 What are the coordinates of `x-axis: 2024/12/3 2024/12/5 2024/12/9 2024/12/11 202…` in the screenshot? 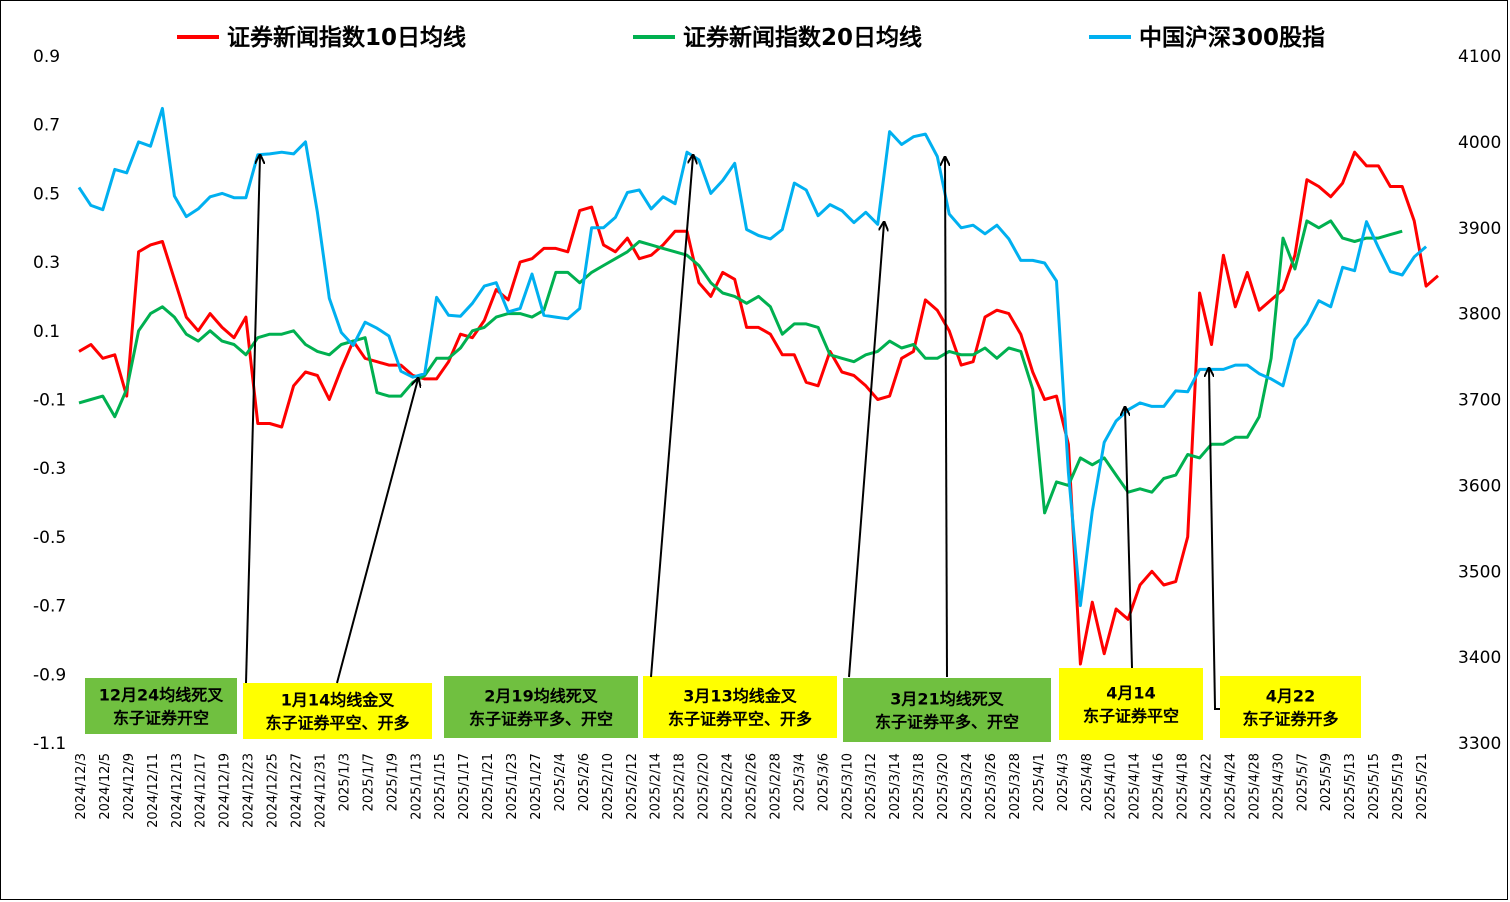 It's located at (752, 790).